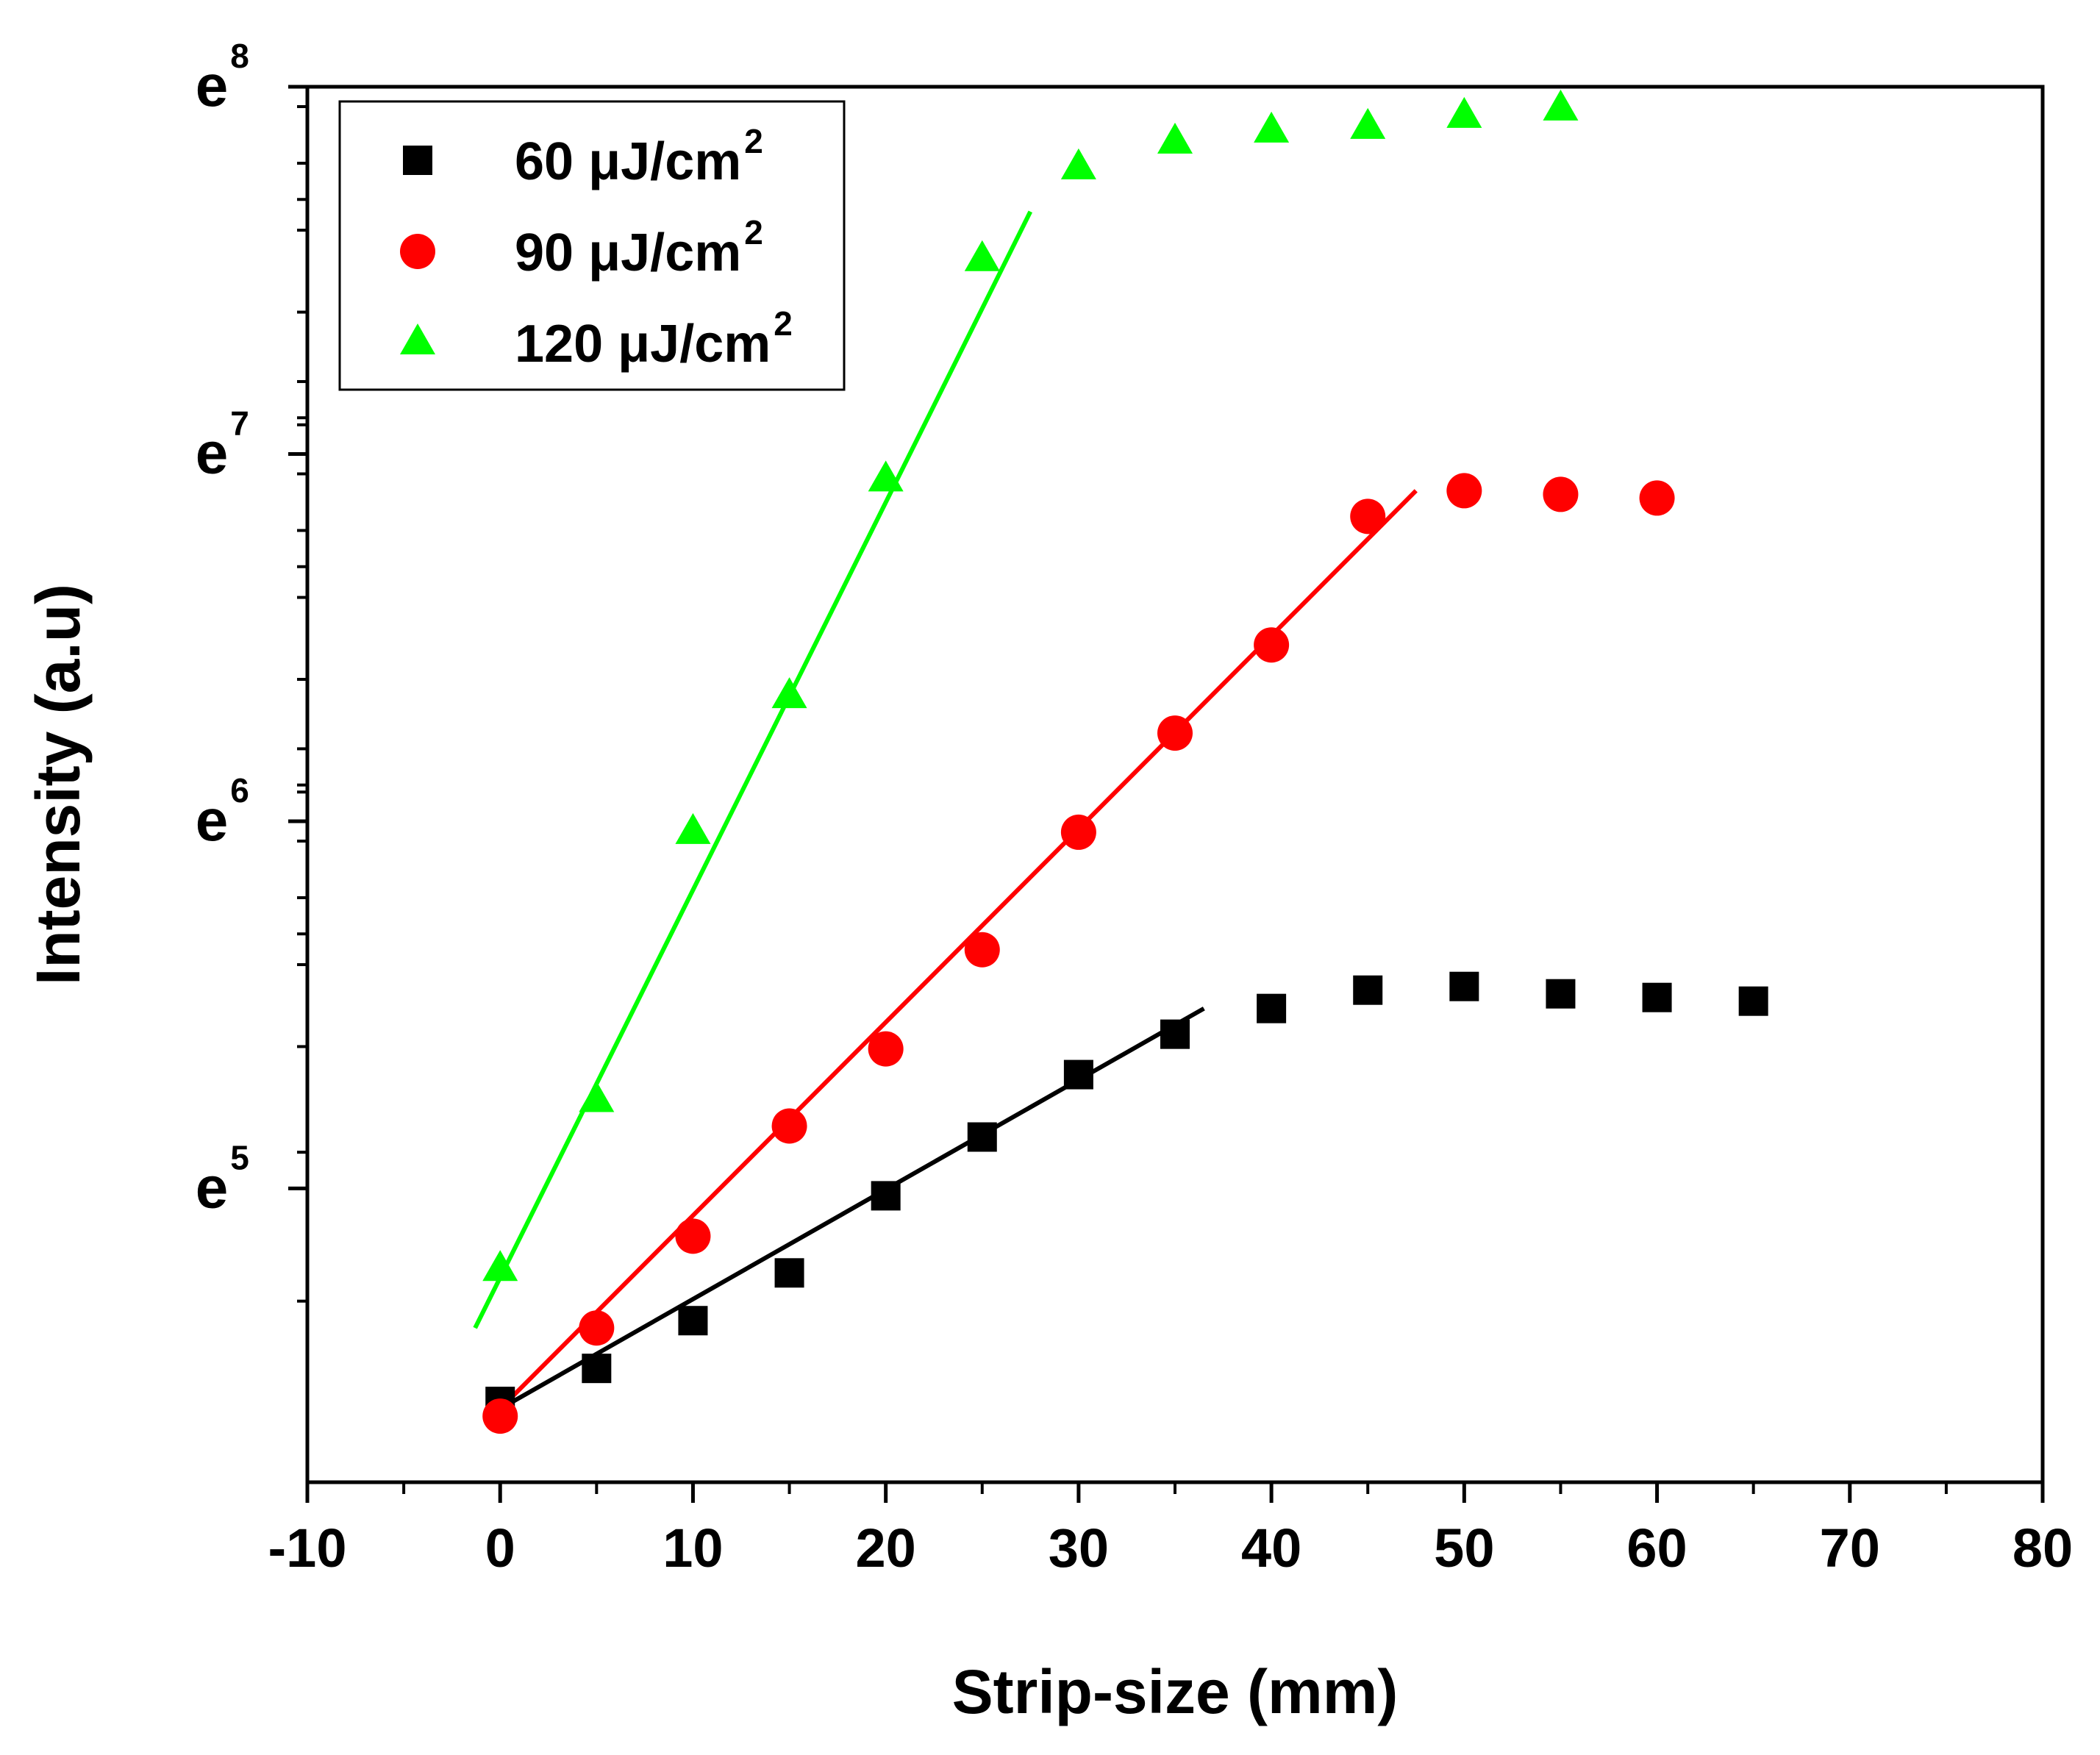 Image resolution: width=2100 pixels, height=1755 pixels. Describe the element at coordinates (1079, 1548) in the screenshot. I see `x-tick-label: 30` at that location.